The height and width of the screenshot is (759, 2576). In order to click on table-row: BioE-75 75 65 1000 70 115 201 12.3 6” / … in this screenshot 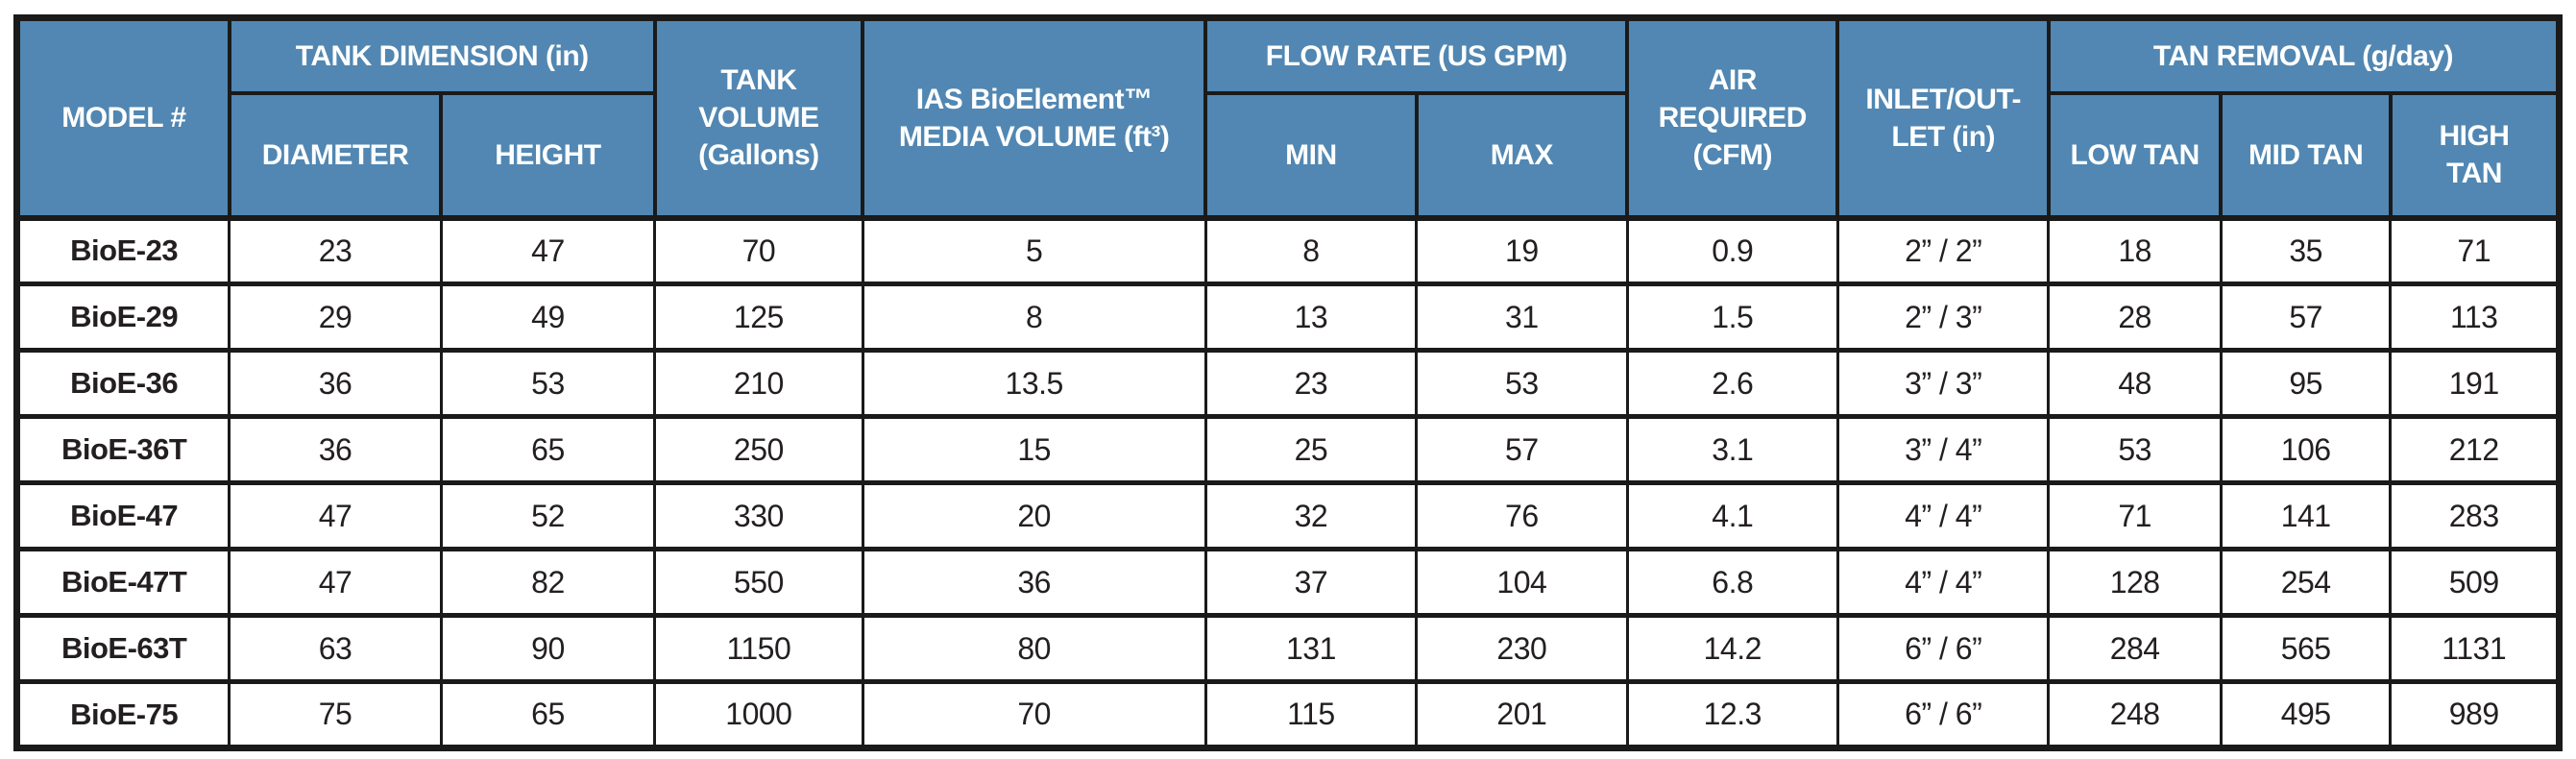, I will do `click(1288, 714)`.